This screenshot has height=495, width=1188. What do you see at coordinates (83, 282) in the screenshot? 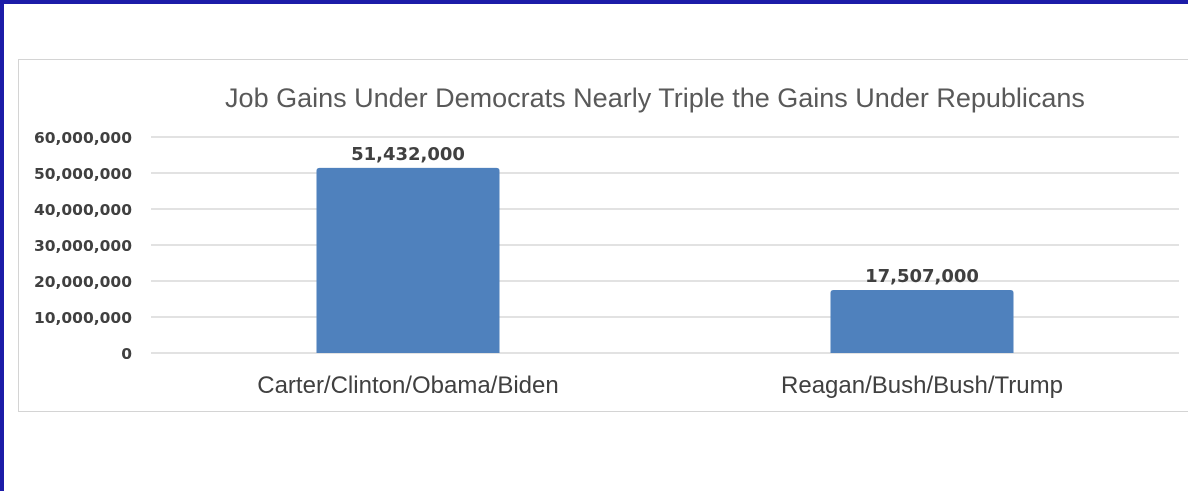
I see `y-tick-label: 20,000,000` at bounding box center [83, 282].